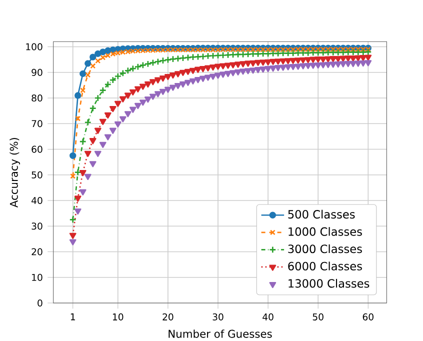 This screenshot has height=341, width=423. Describe the element at coordinates (368, 316) in the screenshot. I see `x-tick-label: 60` at that location.